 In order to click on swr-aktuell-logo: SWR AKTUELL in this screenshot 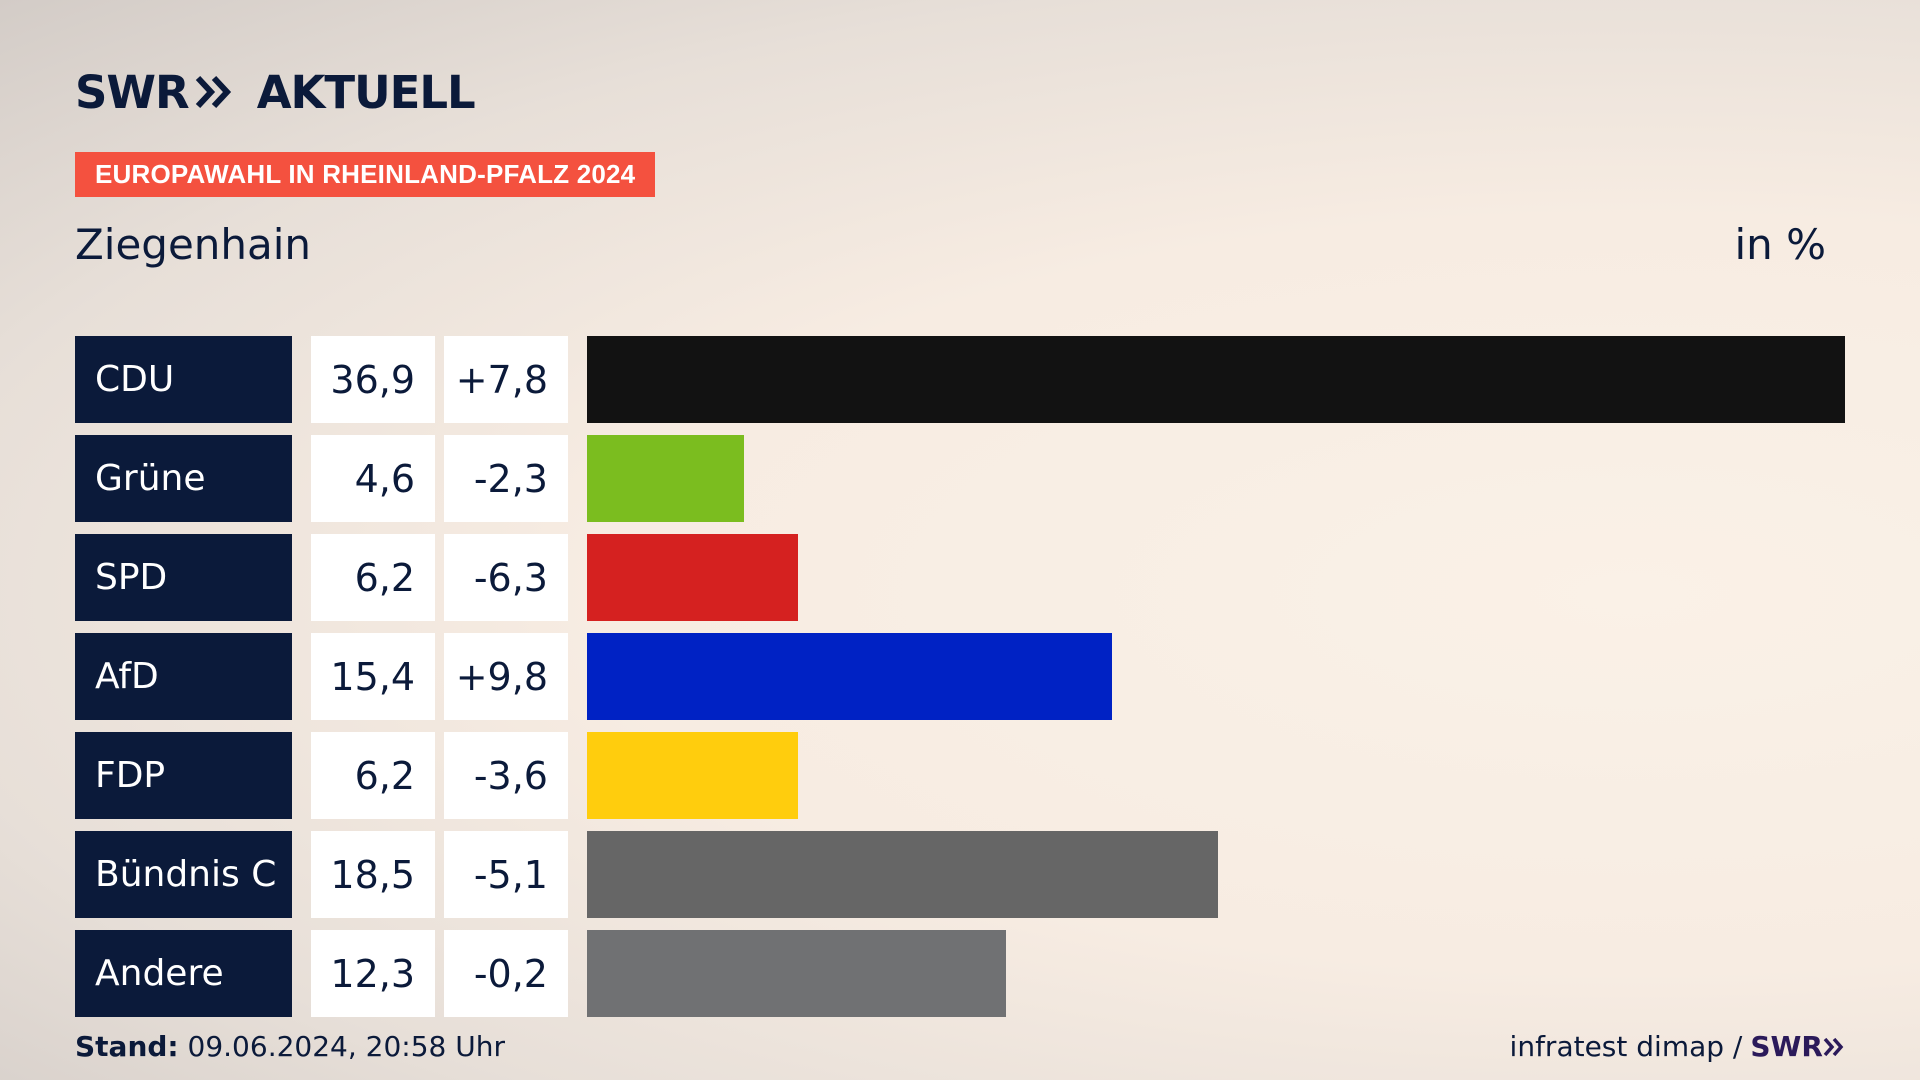, I will do `click(275, 92)`.